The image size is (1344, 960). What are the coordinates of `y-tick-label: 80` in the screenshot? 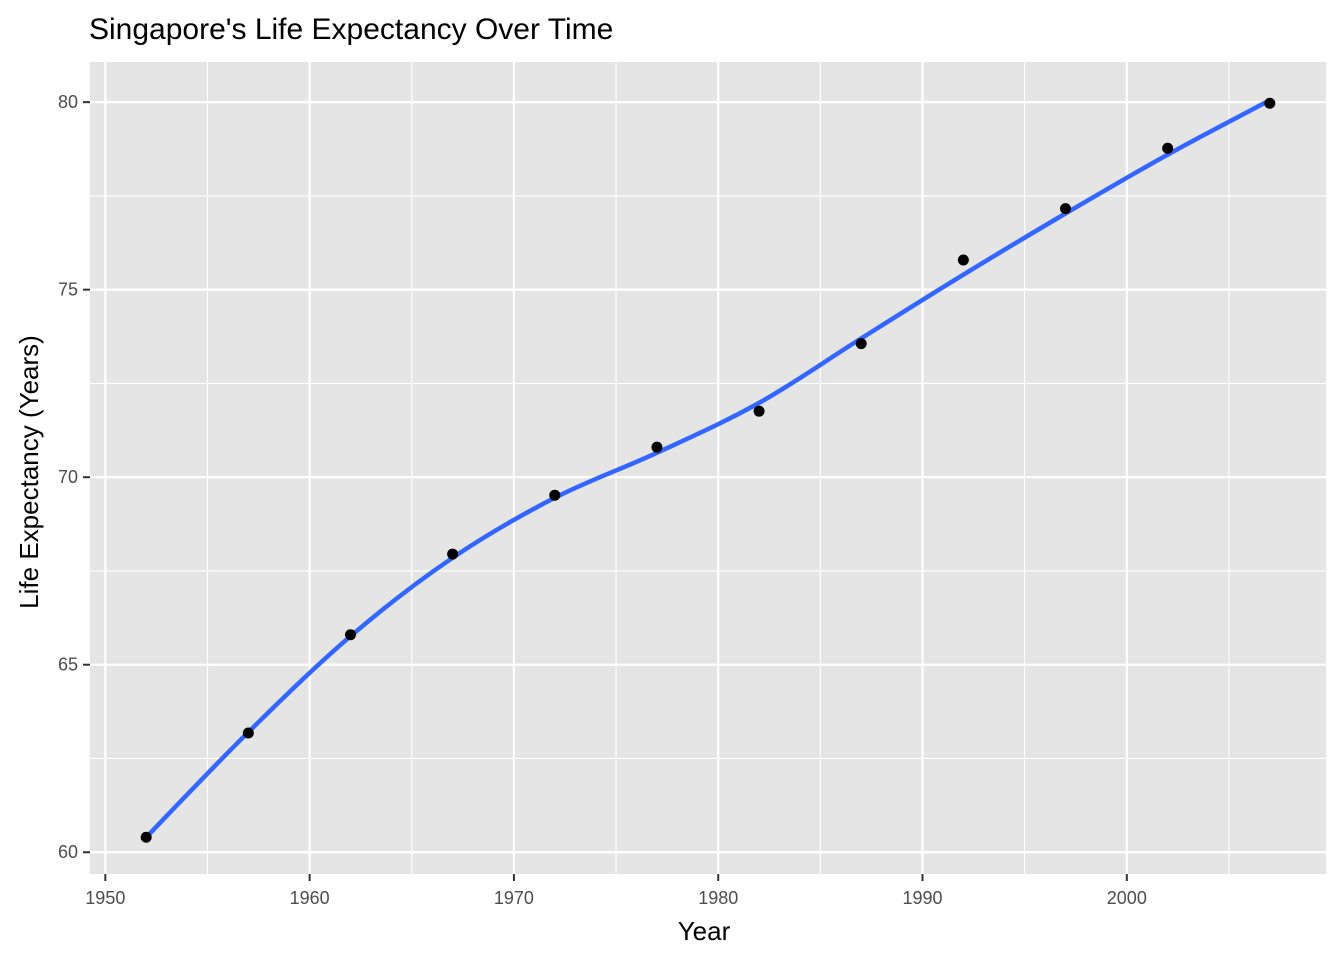 It's located at (68, 102).